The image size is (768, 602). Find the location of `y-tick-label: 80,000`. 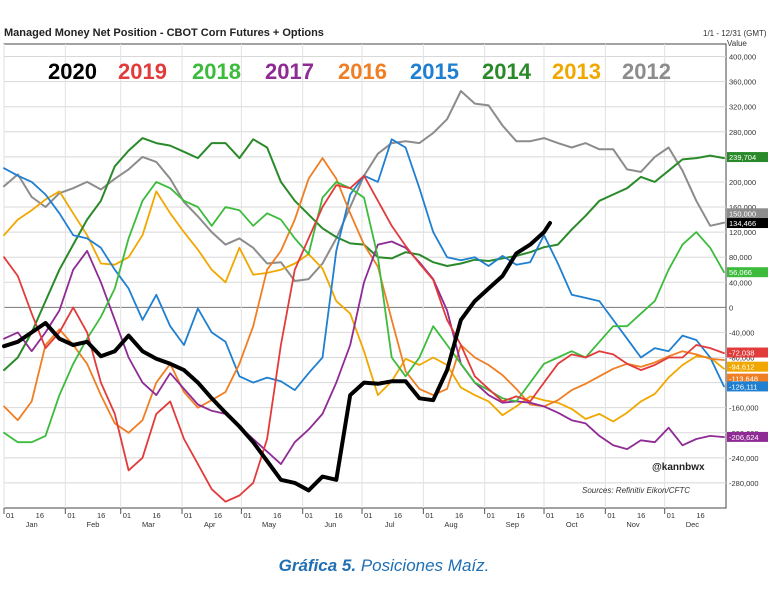

y-tick-label: 80,000 is located at coordinates (740, 257).